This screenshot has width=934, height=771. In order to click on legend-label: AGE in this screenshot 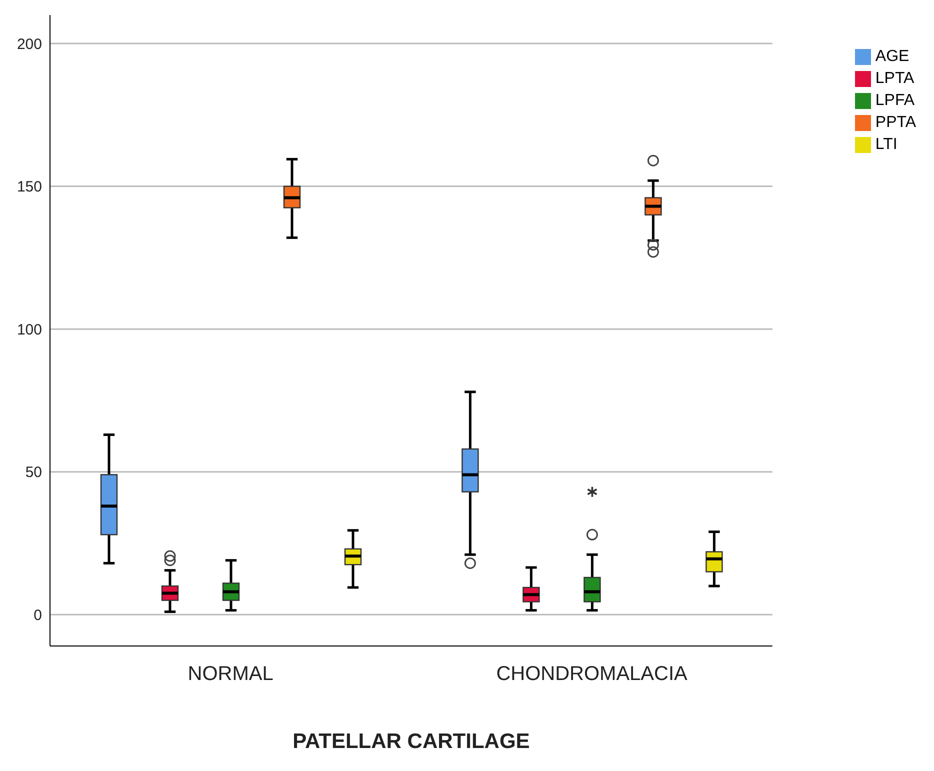, I will do `click(892, 56)`.